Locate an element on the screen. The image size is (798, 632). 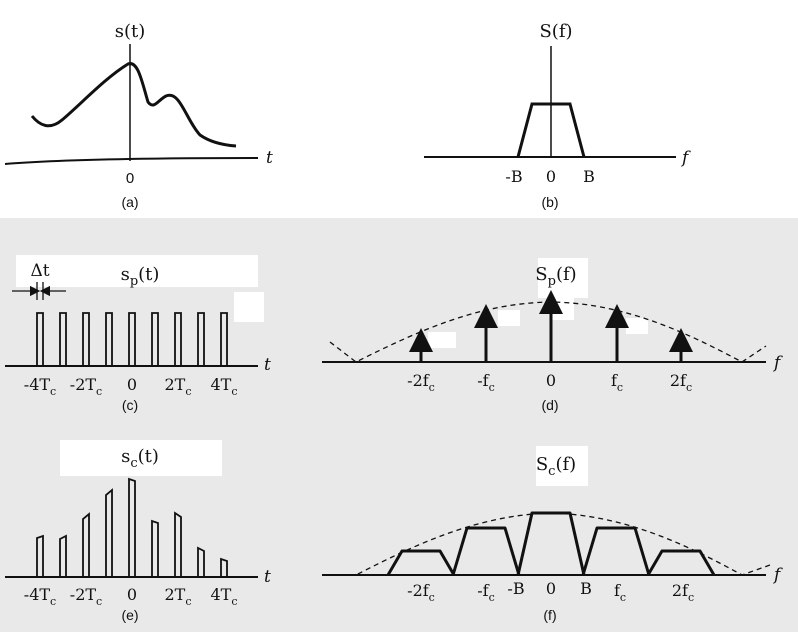
panel-d-tick: -fc is located at coordinates (486, 382).